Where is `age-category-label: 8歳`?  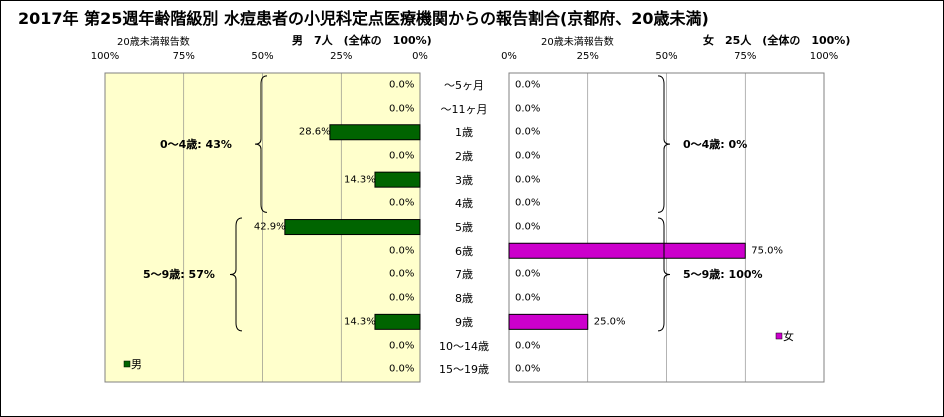 age-category-label: 8歳 is located at coordinates (464, 299).